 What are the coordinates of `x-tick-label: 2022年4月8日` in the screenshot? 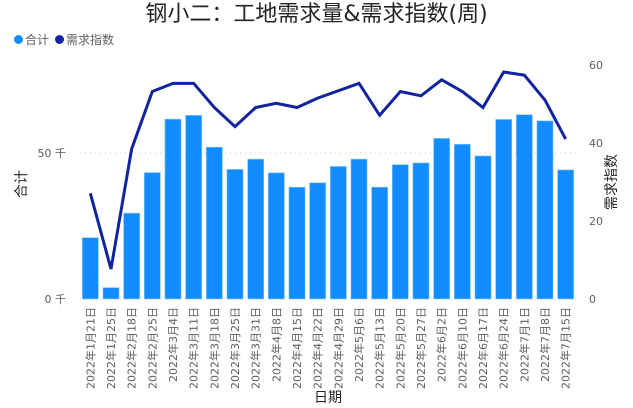 It's located at (276, 344).